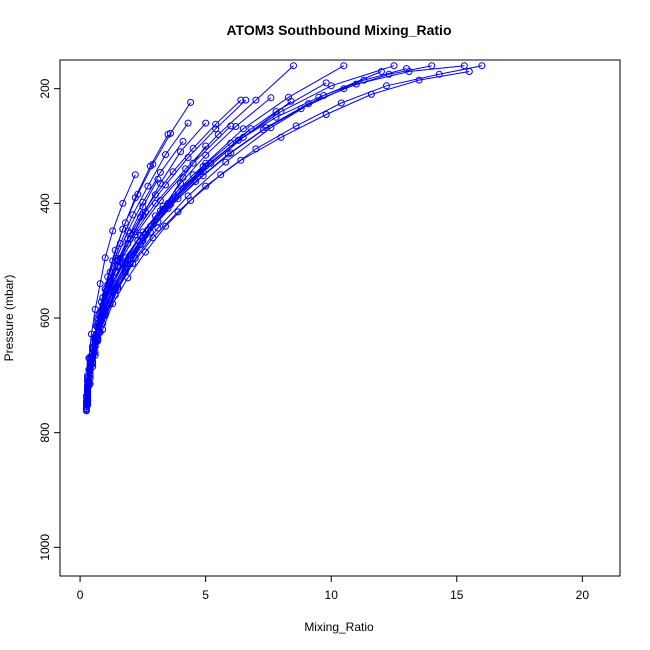 The height and width of the screenshot is (650, 650). Describe the element at coordinates (45, 547) in the screenshot. I see `y-tick-label: 1000` at that location.